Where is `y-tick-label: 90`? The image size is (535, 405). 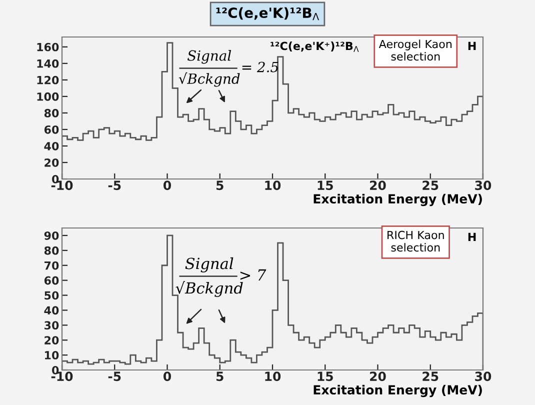 y-tick-label: 90 is located at coordinates (51, 235).